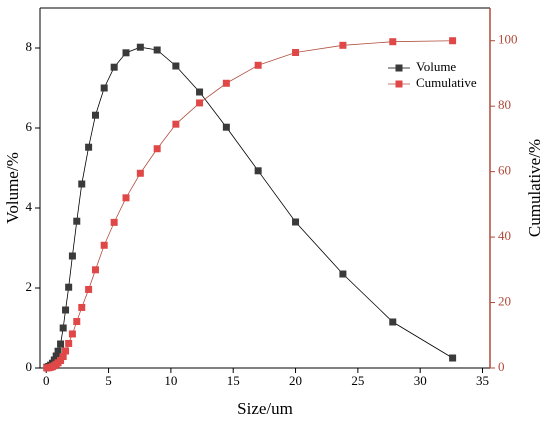 Image resolution: width=550 pixels, height=425 pixels. Describe the element at coordinates (504, 104) in the screenshot. I see `y2-tick-label: 80` at that location.